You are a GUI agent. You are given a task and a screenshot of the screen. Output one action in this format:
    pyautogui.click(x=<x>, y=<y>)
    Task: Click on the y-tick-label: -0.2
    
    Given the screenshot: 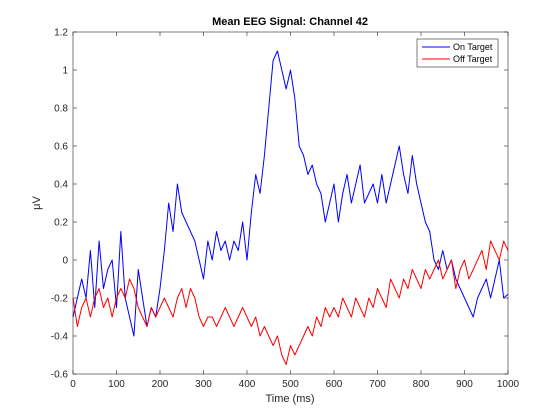 What is the action you would take?
    pyautogui.click(x=60, y=299)
    